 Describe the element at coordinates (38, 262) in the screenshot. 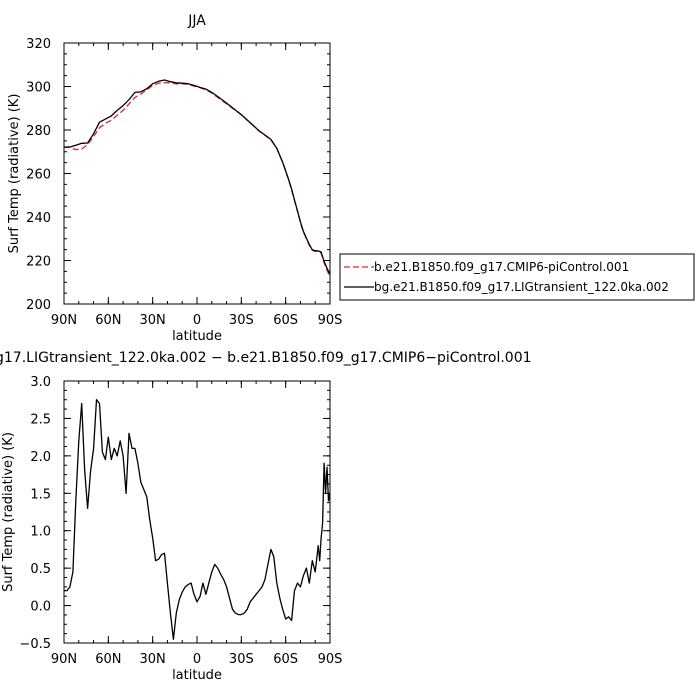

I see `y-tick-label: 220` at that location.